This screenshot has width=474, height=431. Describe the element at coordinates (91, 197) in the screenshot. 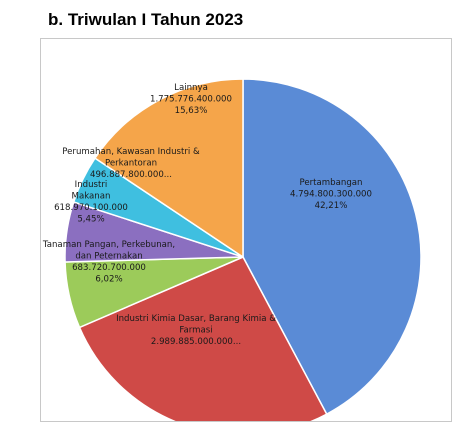

I see `slice-name-text: Makanan` at that location.